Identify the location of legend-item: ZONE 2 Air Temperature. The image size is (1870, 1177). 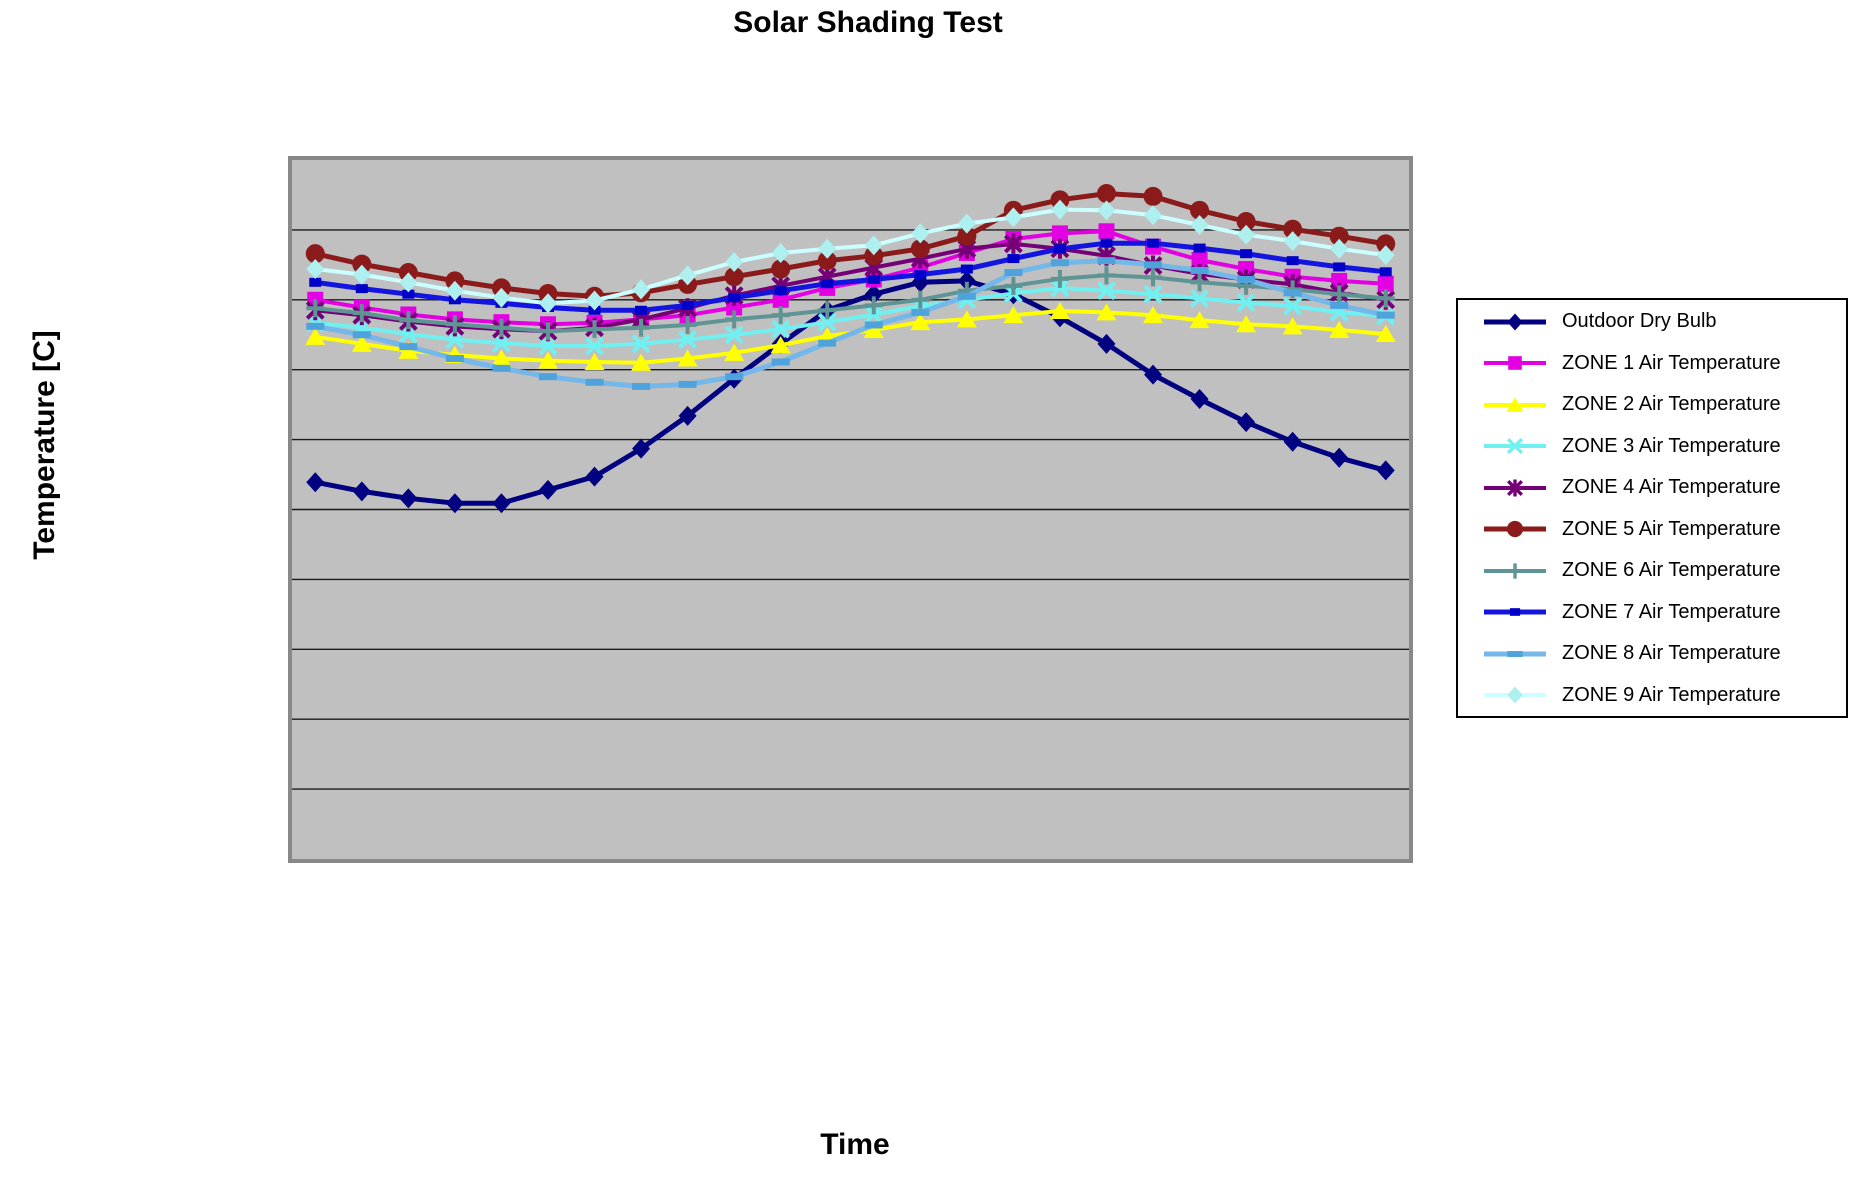
(1652, 405).